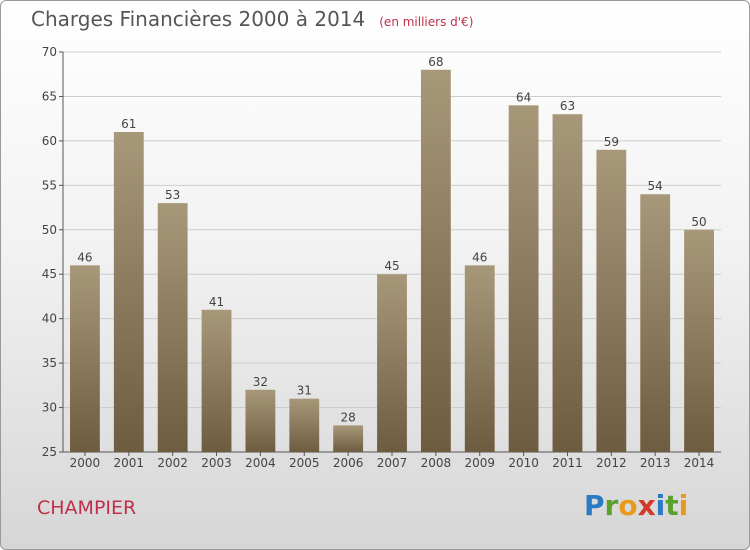 The height and width of the screenshot is (550, 750). What do you see at coordinates (128, 124) in the screenshot?
I see `data-label: 61` at bounding box center [128, 124].